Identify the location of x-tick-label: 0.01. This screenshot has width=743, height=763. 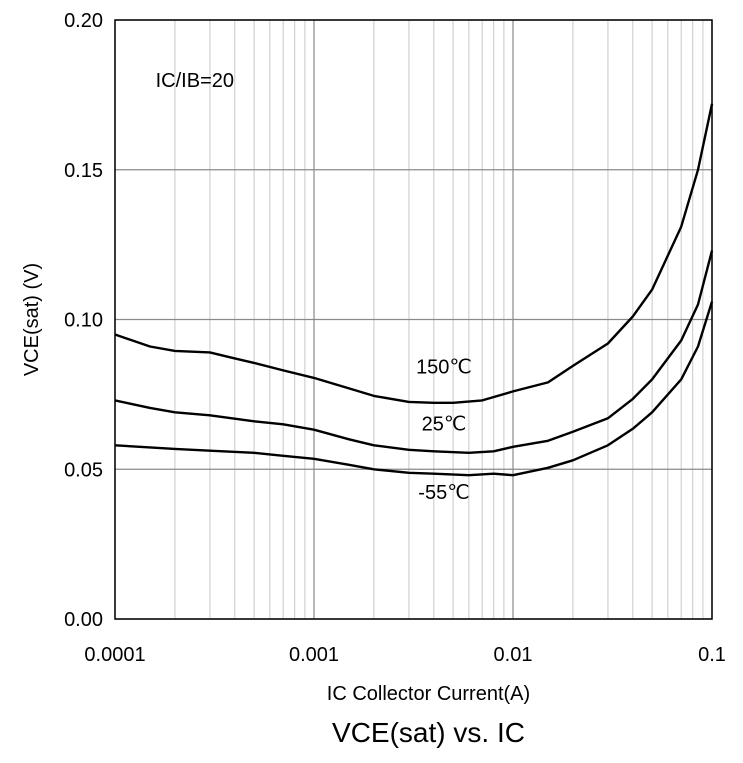
(513, 655).